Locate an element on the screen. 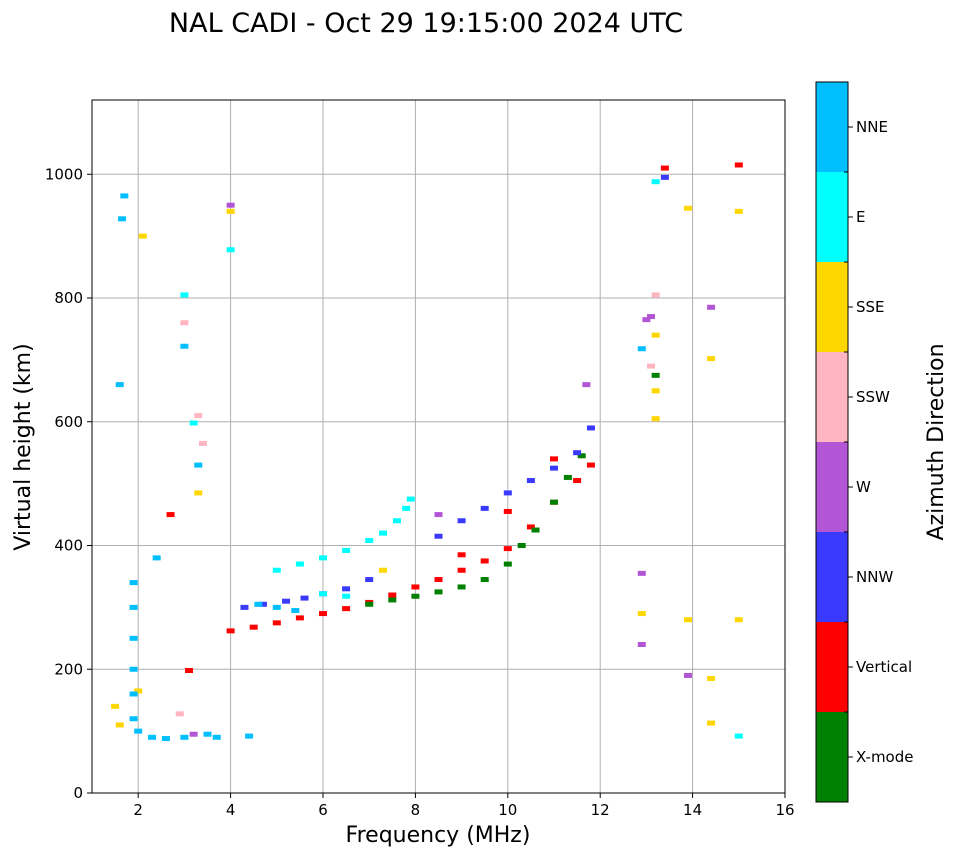 This screenshot has width=958, height=857. x-tick-label: 4 is located at coordinates (231, 810).